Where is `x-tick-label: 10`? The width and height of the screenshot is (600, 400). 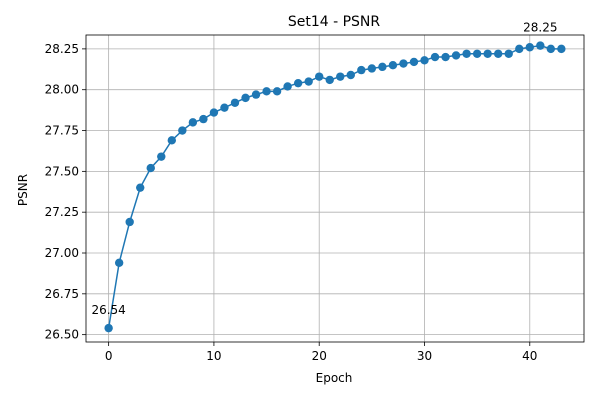 x-tick-label: 10 is located at coordinates (213, 356).